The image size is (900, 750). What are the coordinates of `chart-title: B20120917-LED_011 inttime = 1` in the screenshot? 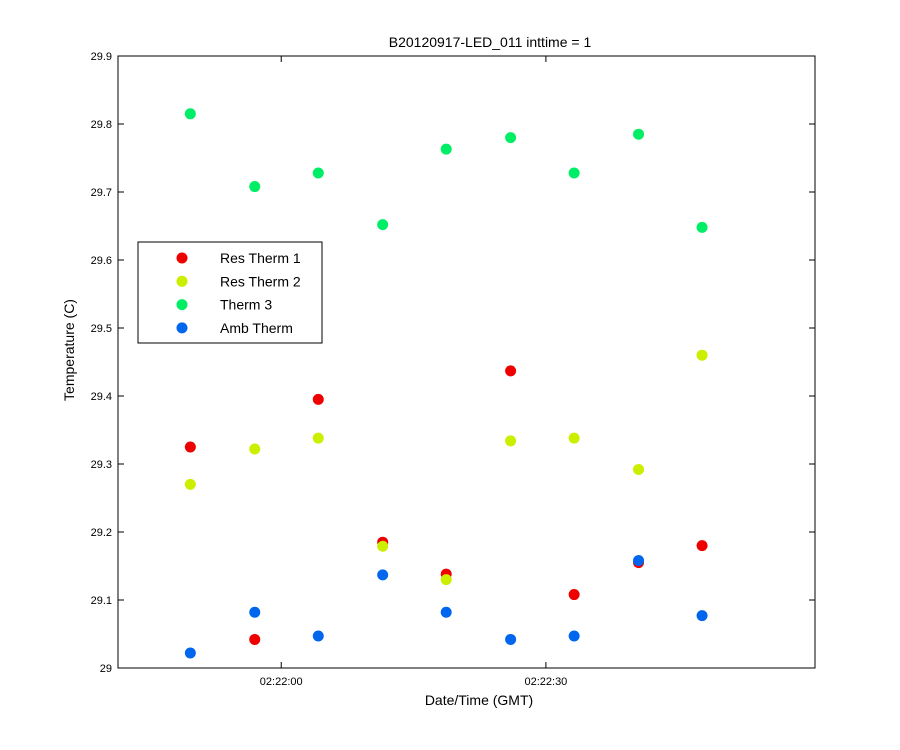 It's located at (490, 42).